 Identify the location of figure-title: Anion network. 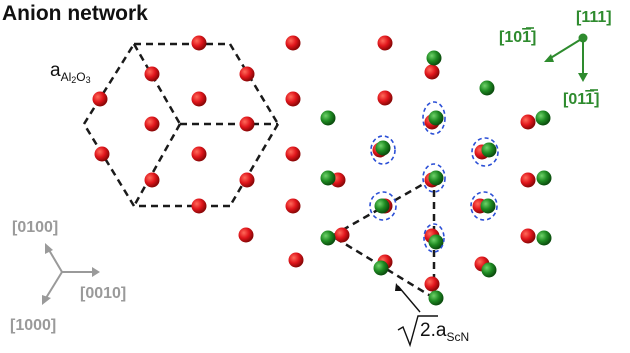
(75, 13).